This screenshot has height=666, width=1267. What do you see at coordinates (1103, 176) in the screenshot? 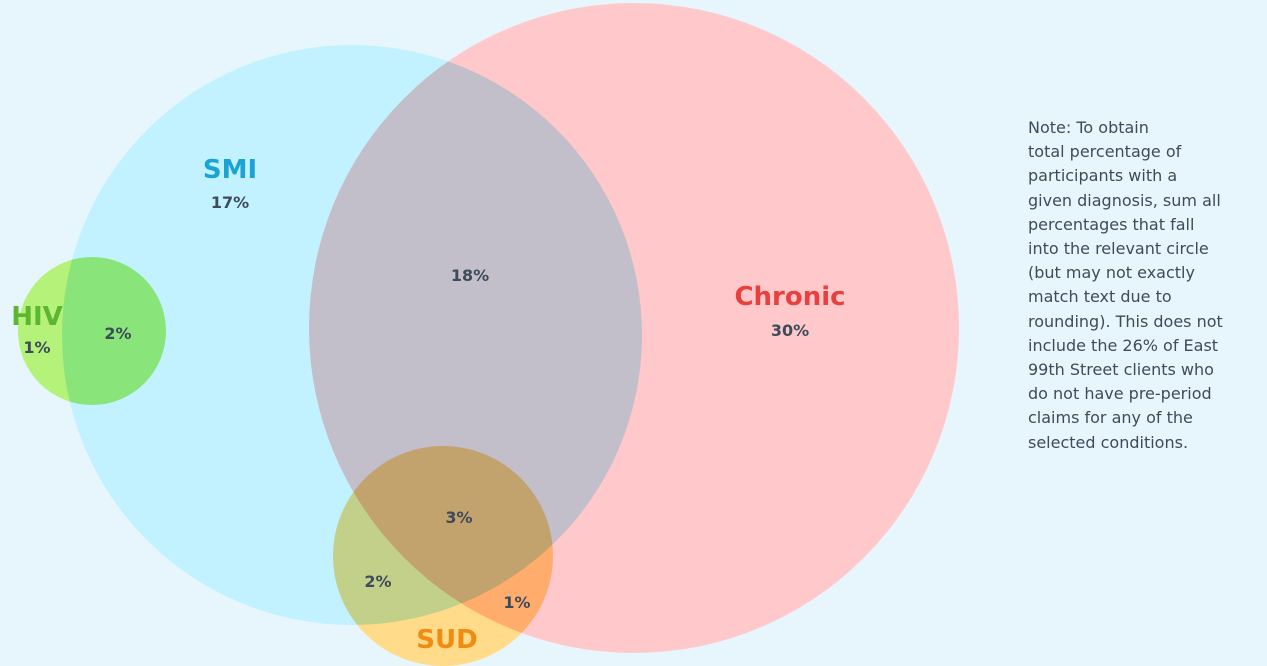
I see `note-line: participants with a` at bounding box center [1103, 176].